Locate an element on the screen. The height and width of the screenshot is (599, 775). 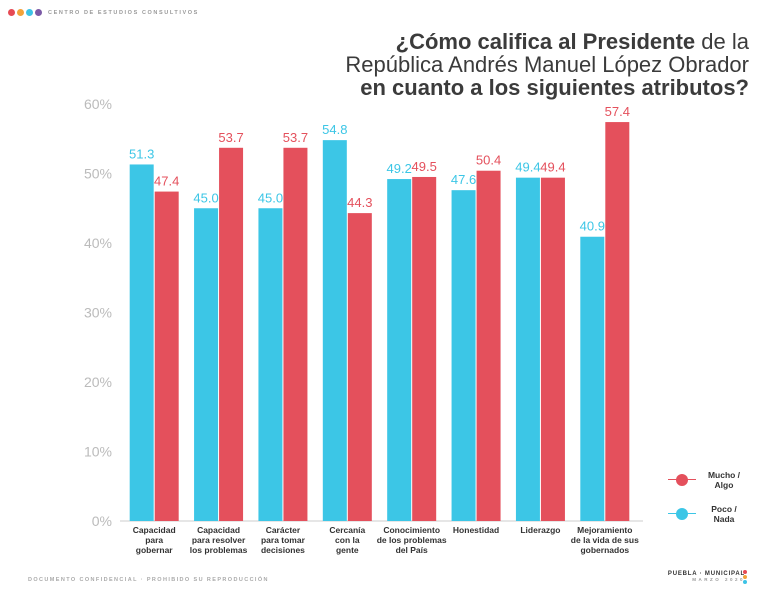
x-tick-label: Capacidad para resolver los problemas is located at coordinates (219, 540).